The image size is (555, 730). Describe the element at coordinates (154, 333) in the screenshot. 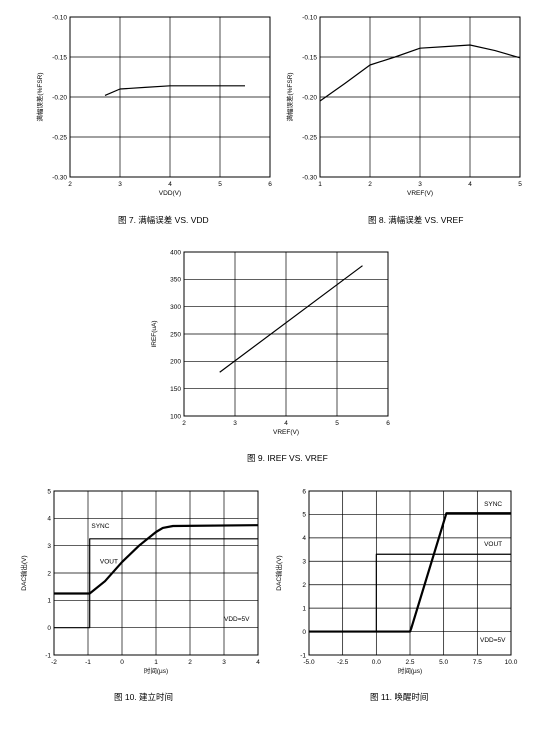

I see `y-axis-label: IREF(uA)` at that location.